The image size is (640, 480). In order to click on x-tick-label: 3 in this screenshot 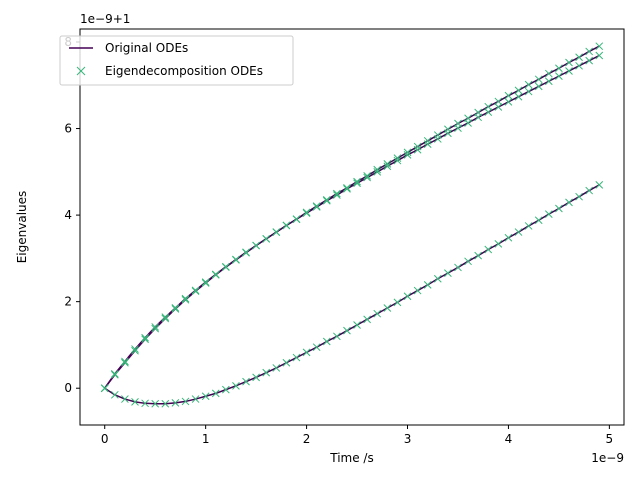, I will do `click(408, 439)`.